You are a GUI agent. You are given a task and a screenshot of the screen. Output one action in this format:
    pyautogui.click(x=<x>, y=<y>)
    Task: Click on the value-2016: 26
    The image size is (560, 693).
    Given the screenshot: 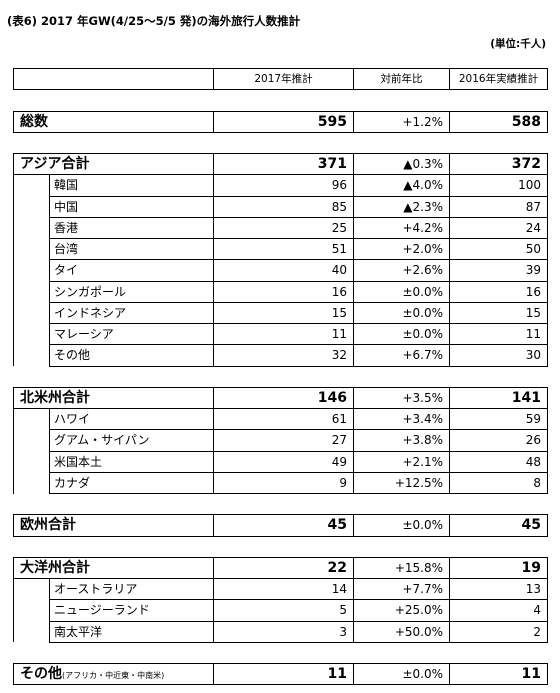 What is the action you would take?
    pyautogui.click(x=498, y=440)
    